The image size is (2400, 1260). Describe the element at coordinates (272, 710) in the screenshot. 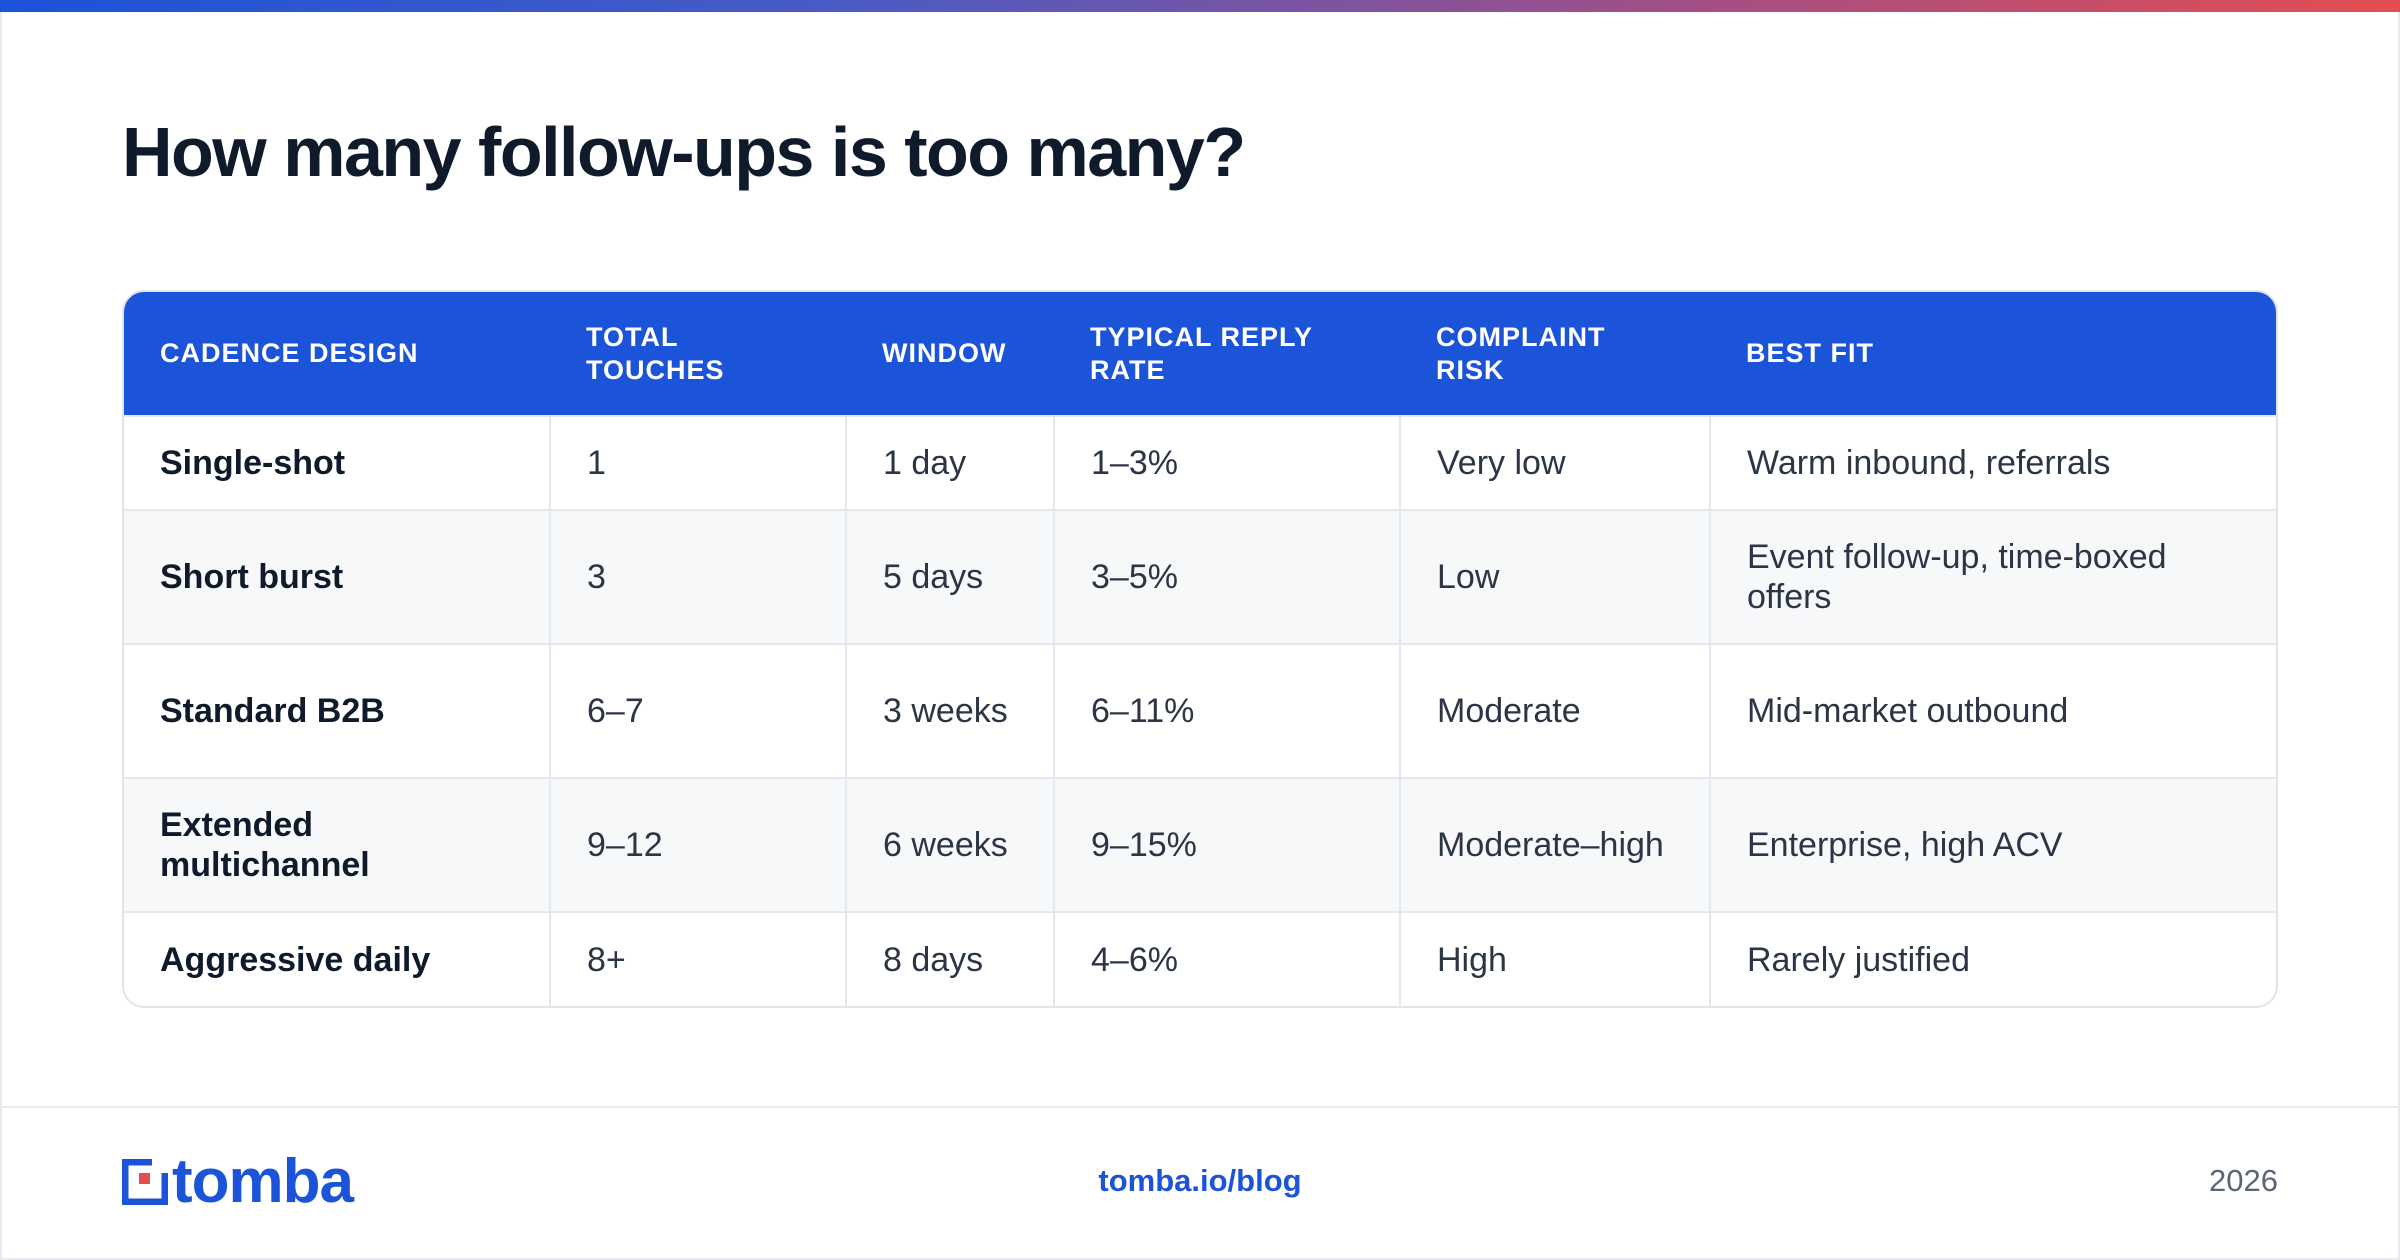

I see `cell-cadence-design: Standard B2B` at that location.